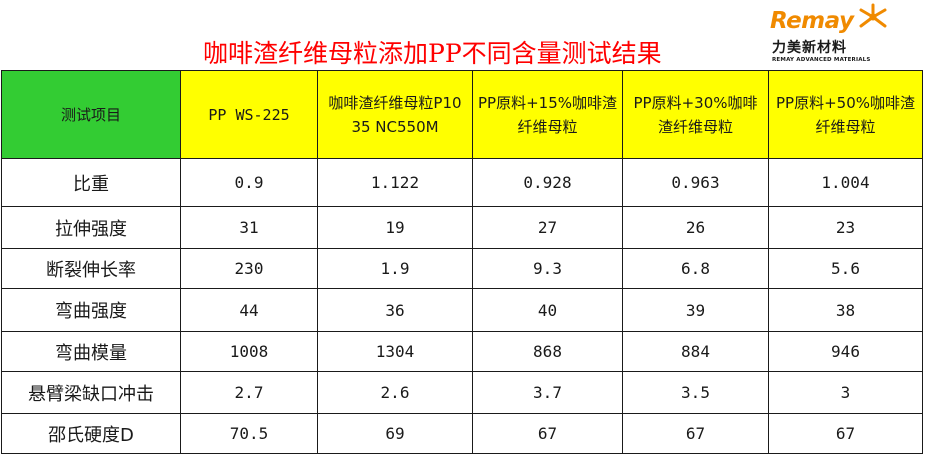 The width and height of the screenshot is (930, 456). I want to click on table-row: 比重 0.9 1.122 0.928 0.963 1.004, so click(462, 182).